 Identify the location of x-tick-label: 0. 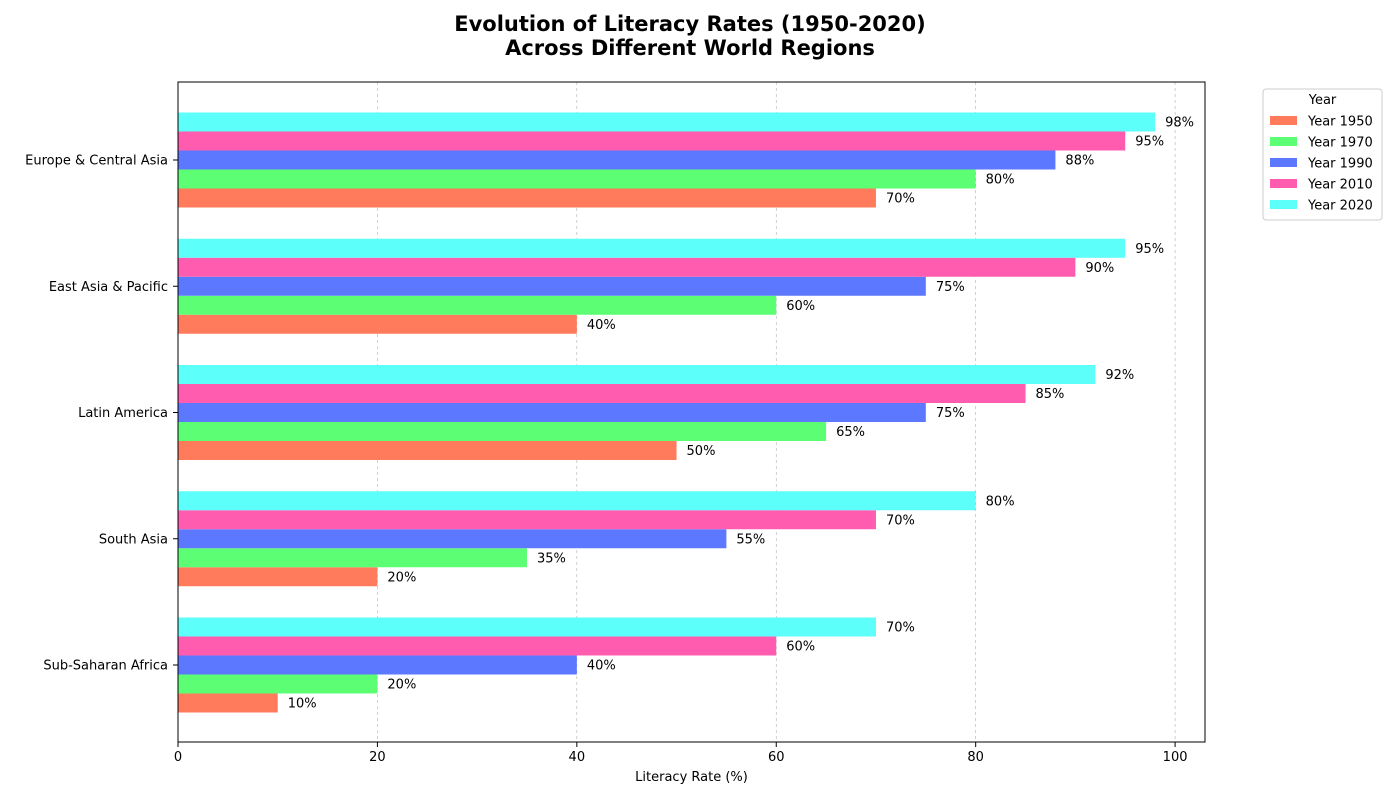
(178, 757).